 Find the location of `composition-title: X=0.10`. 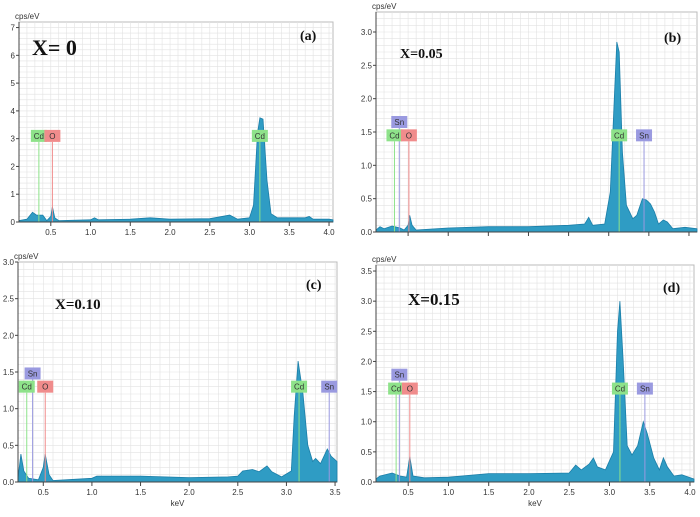

composition-title: X=0.10 is located at coordinates (78, 305).